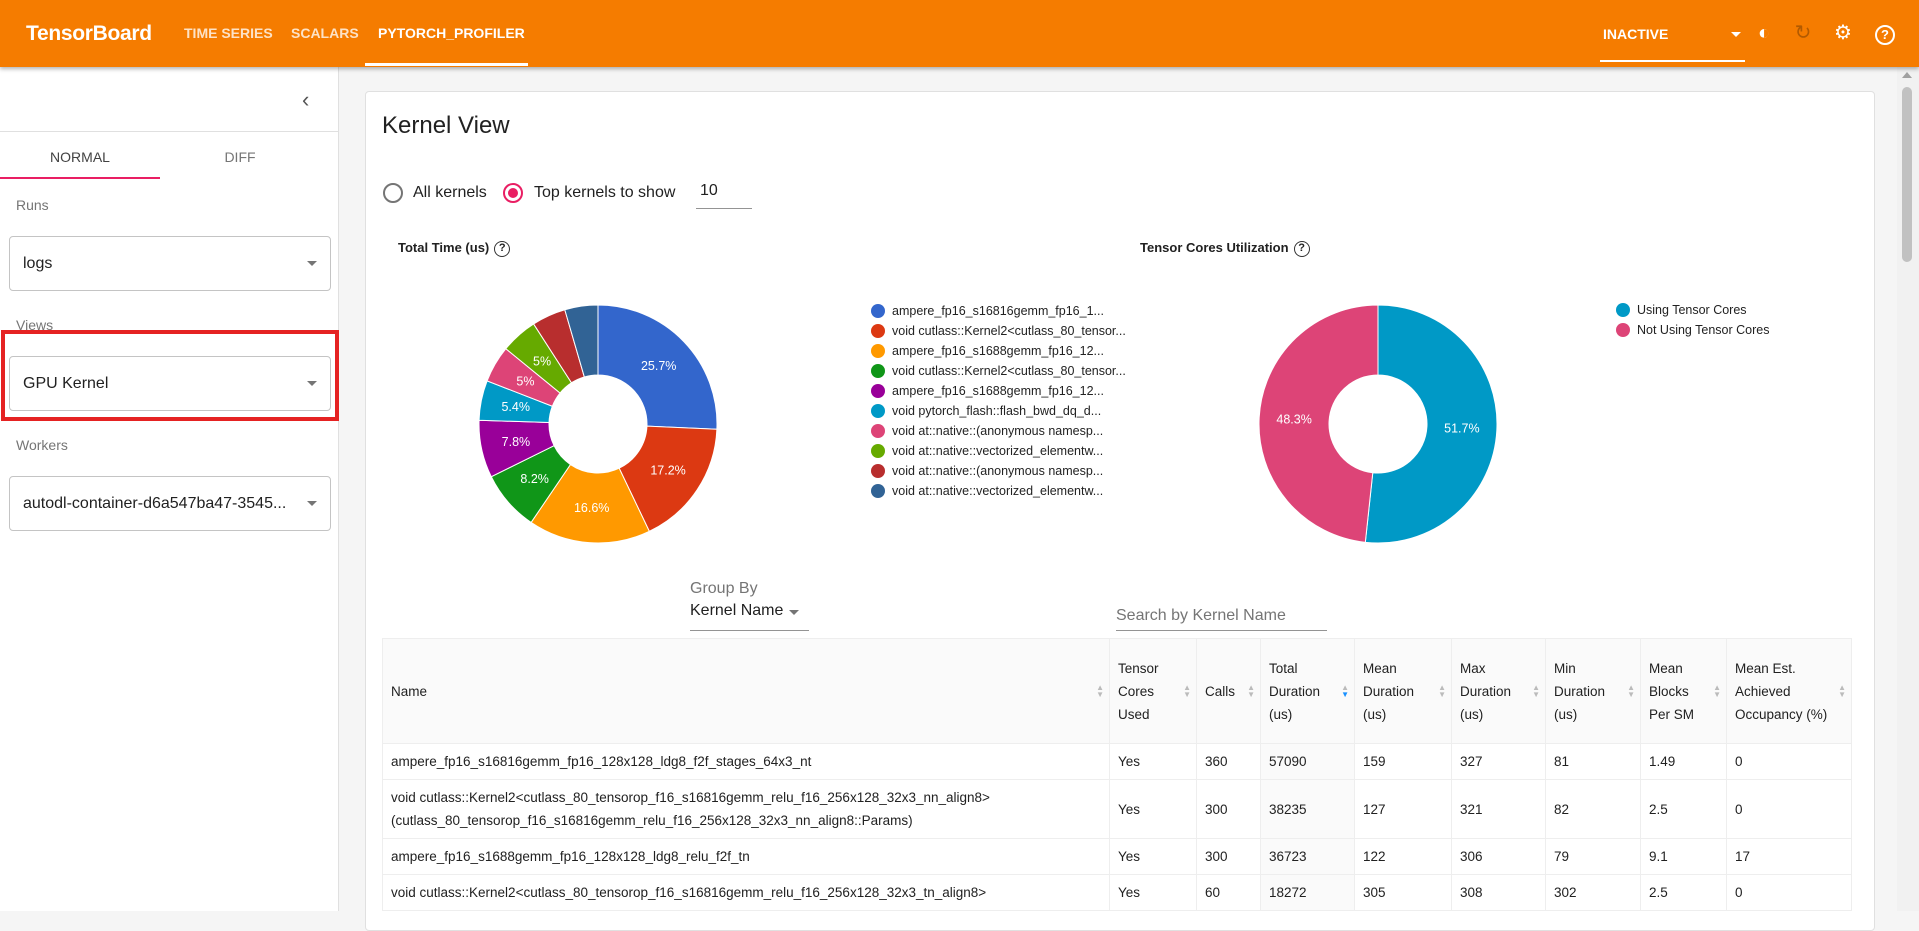 The height and width of the screenshot is (931, 1919). I want to click on radio-all-kernels, so click(393, 193).